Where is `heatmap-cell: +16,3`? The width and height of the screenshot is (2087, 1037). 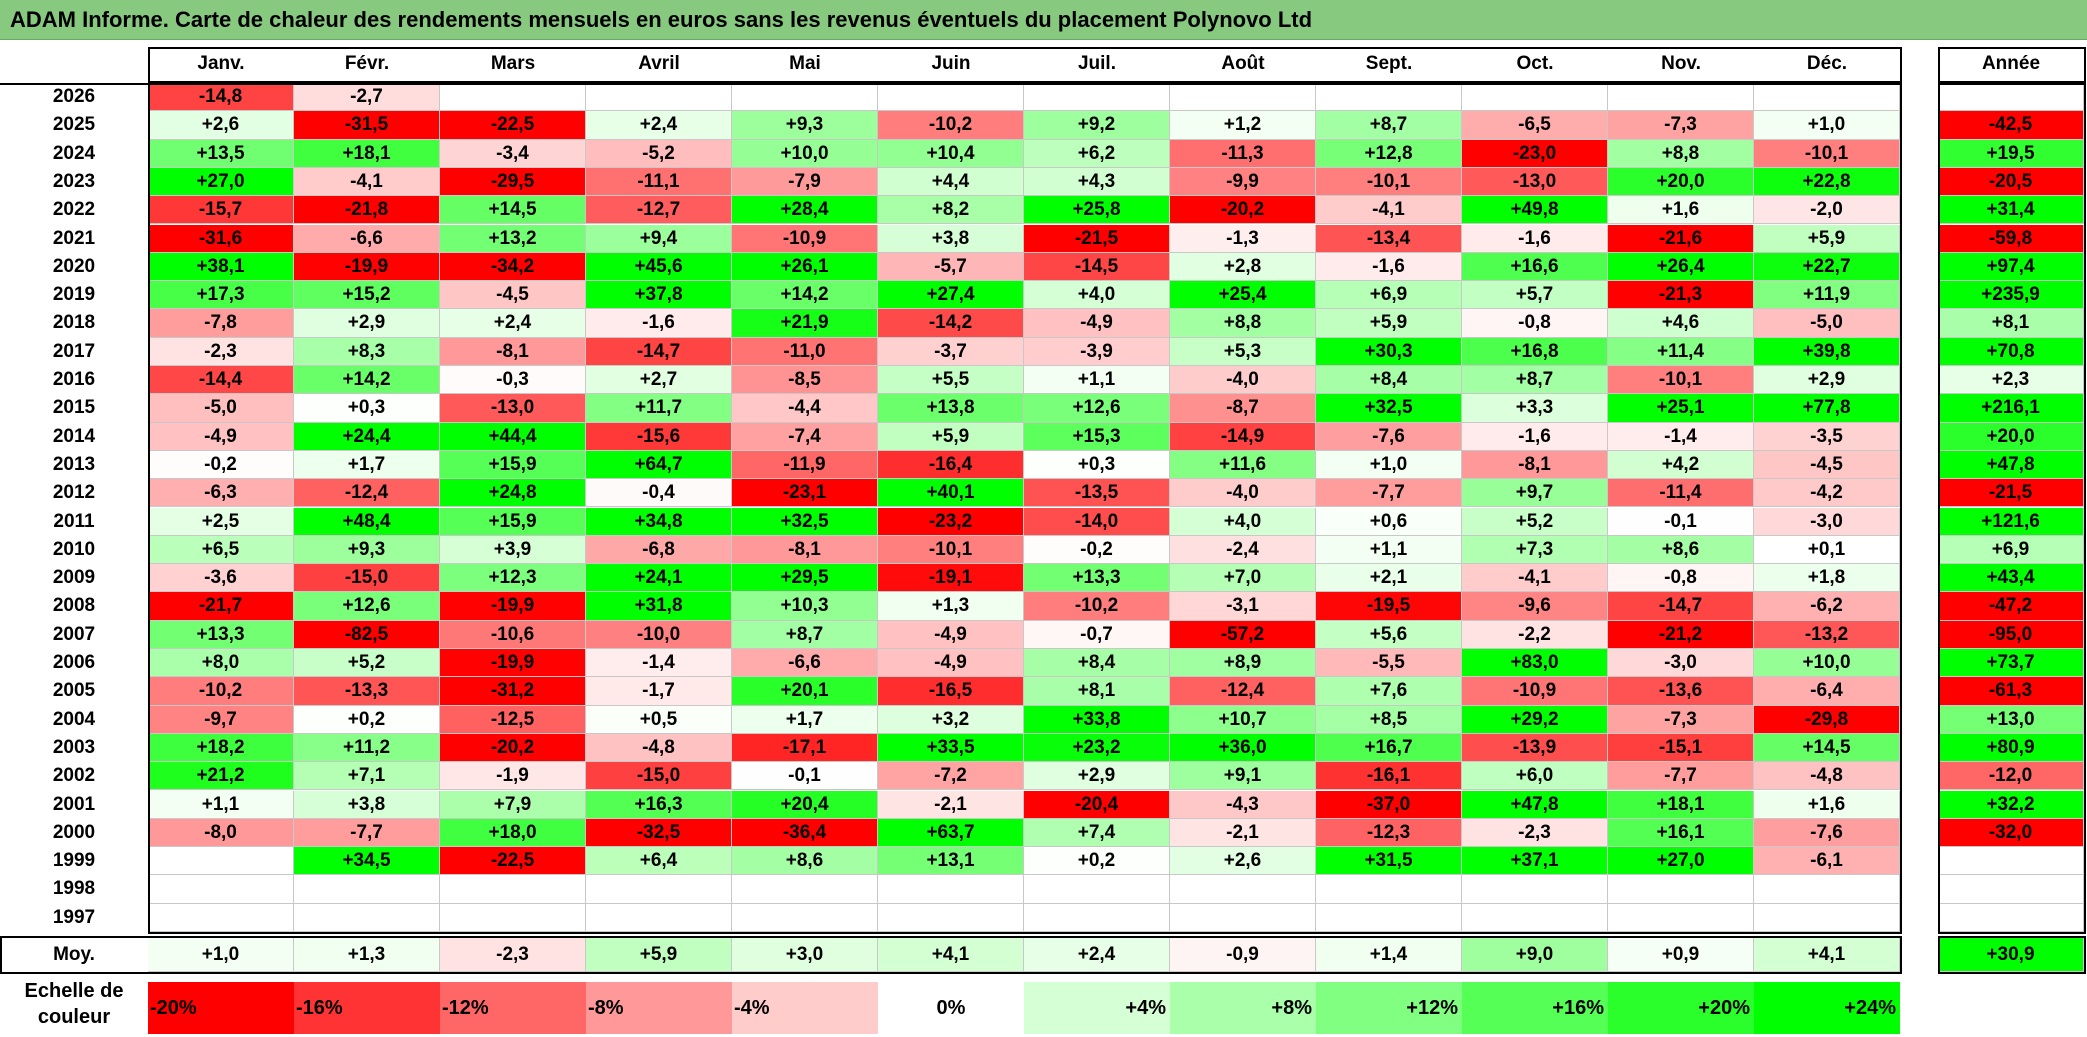 heatmap-cell: +16,3 is located at coordinates (659, 804).